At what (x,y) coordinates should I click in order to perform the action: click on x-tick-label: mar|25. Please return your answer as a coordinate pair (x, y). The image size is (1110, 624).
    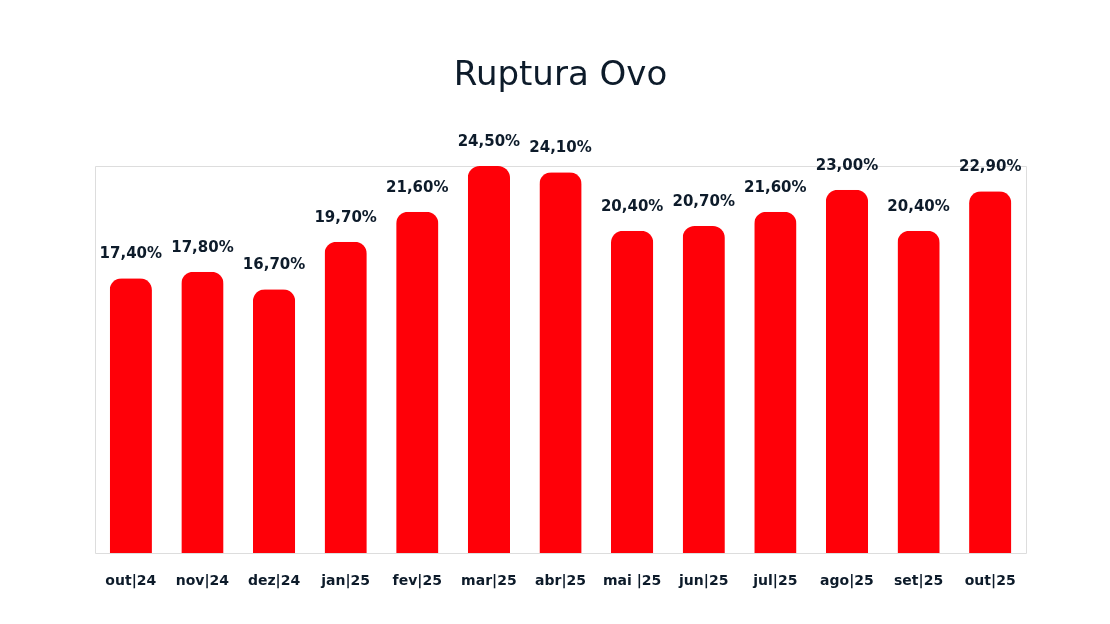
    Looking at the image, I should click on (489, 580).